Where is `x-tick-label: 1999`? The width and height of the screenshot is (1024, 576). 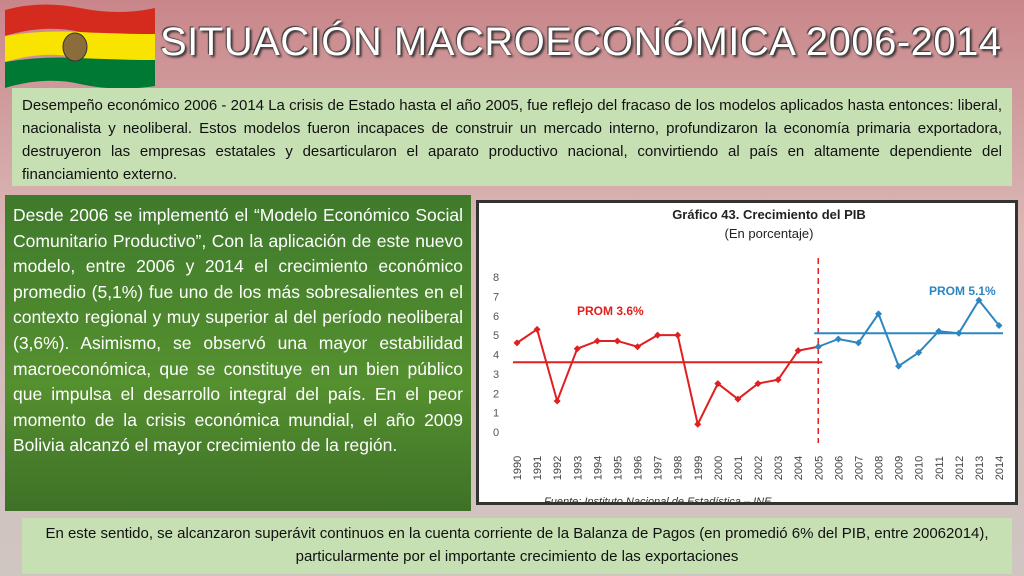 x-tick-label: 1999 is located at coordinates (699, 468).